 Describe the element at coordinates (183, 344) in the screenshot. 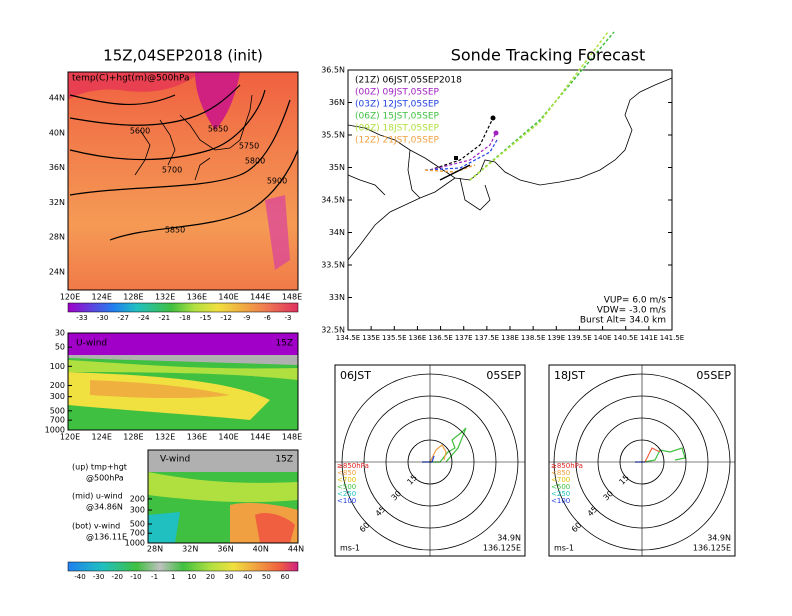

I see `upper-band` at that location.